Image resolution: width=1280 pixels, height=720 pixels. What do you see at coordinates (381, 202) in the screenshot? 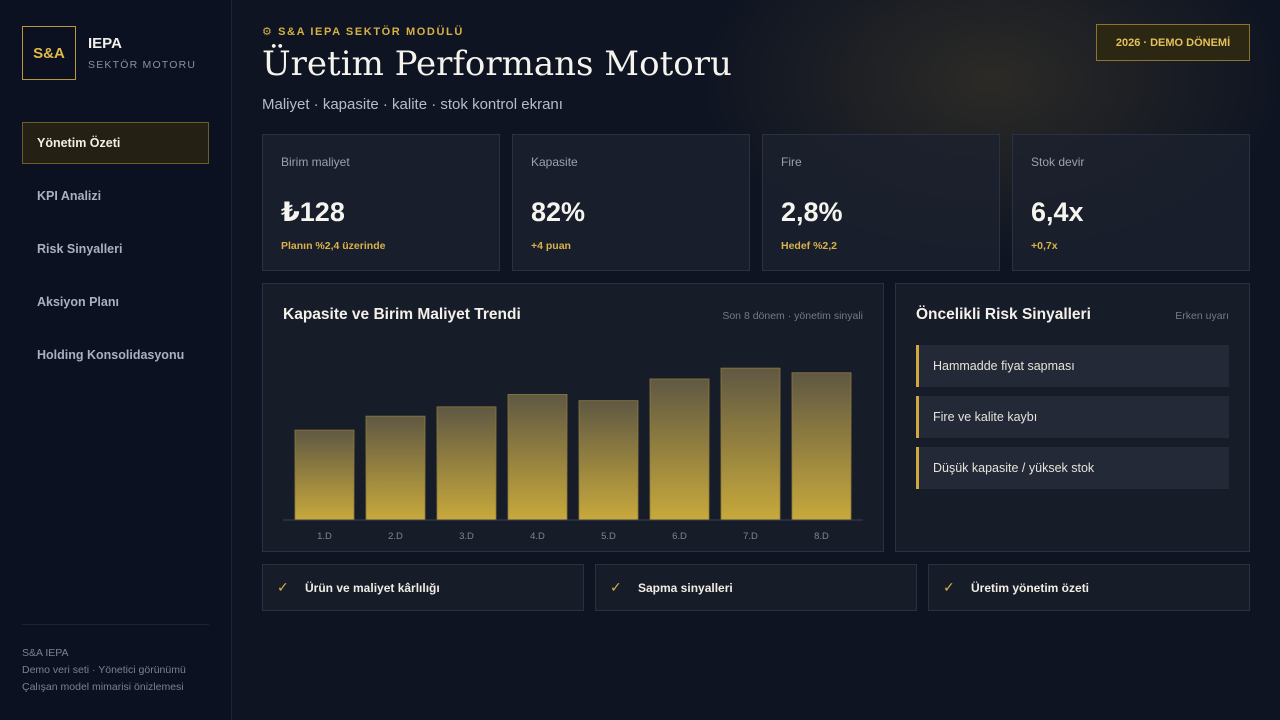
I see `kpi-card-birim-maliyet: Birim maliyet ₺128 Planın %2,4 üzerinde` at bounding box center [381, 202].